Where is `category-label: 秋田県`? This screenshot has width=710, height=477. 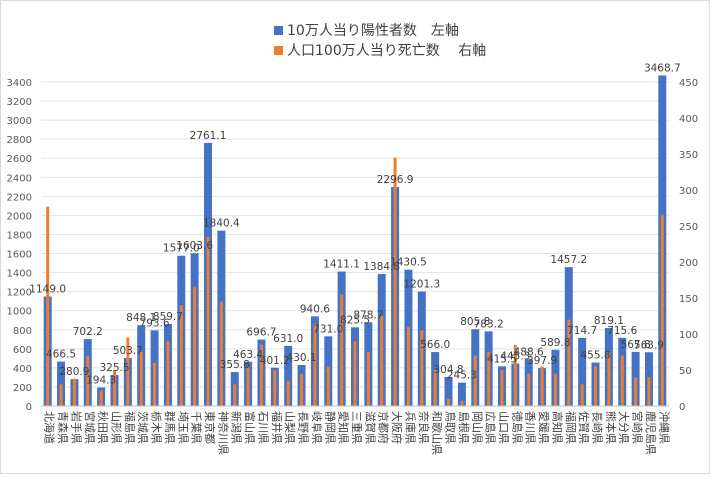
category-label: 秋田県 is located at coordinates (103, 427).